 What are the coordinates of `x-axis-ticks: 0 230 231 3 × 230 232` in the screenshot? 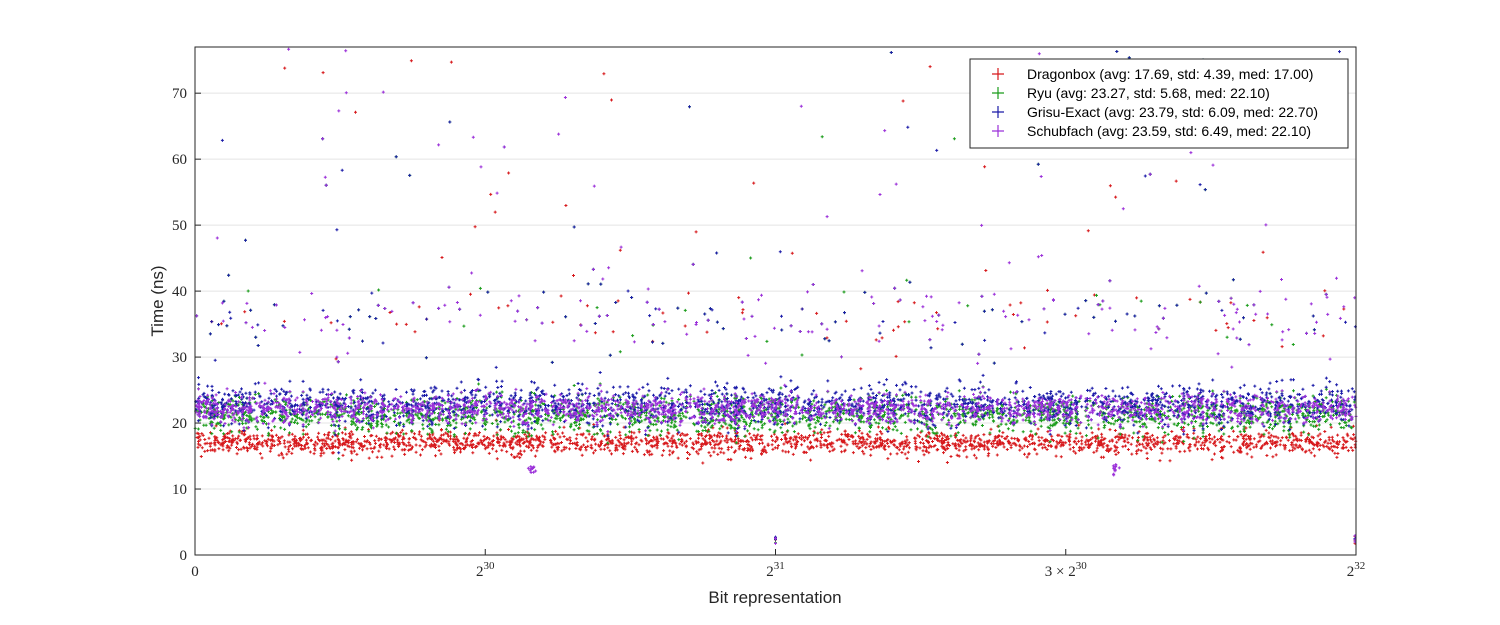 It's located at (778, 564).